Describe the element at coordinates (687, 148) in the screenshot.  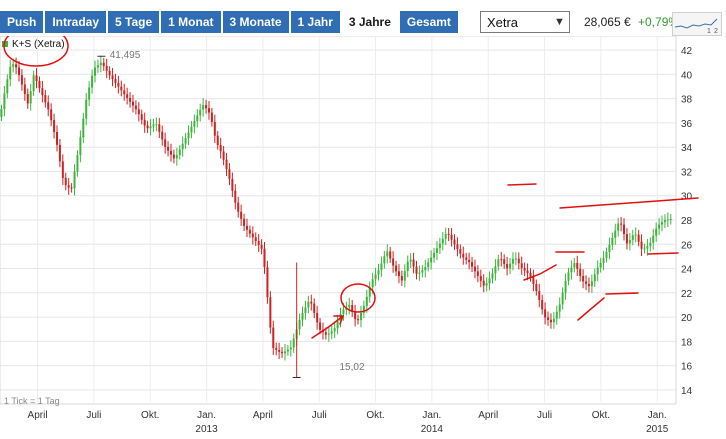
I see `y-tick-label: 34` at that location.